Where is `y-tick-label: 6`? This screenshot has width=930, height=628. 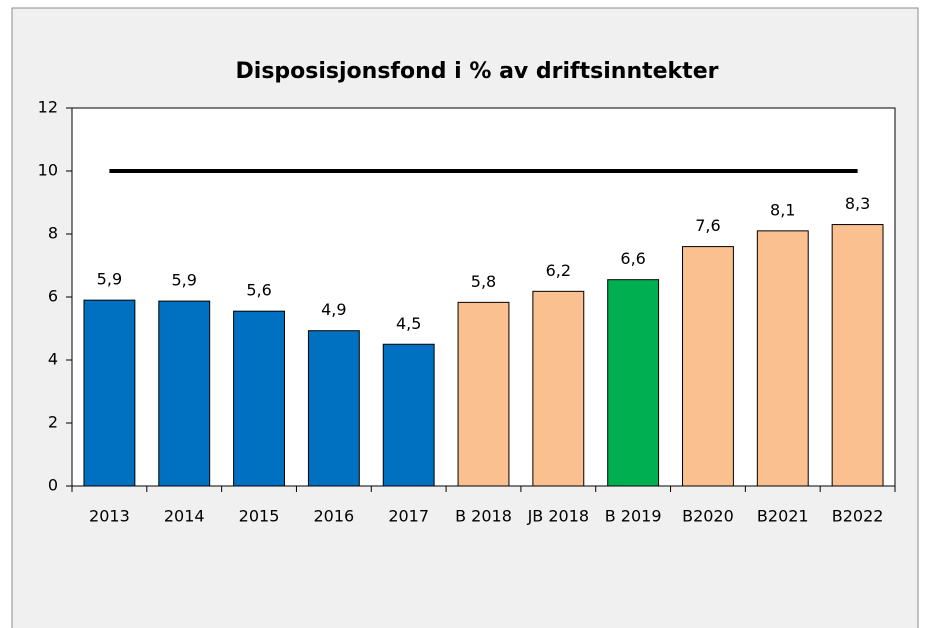 y-tick-label: 6 is located at coordinates (53, 296).